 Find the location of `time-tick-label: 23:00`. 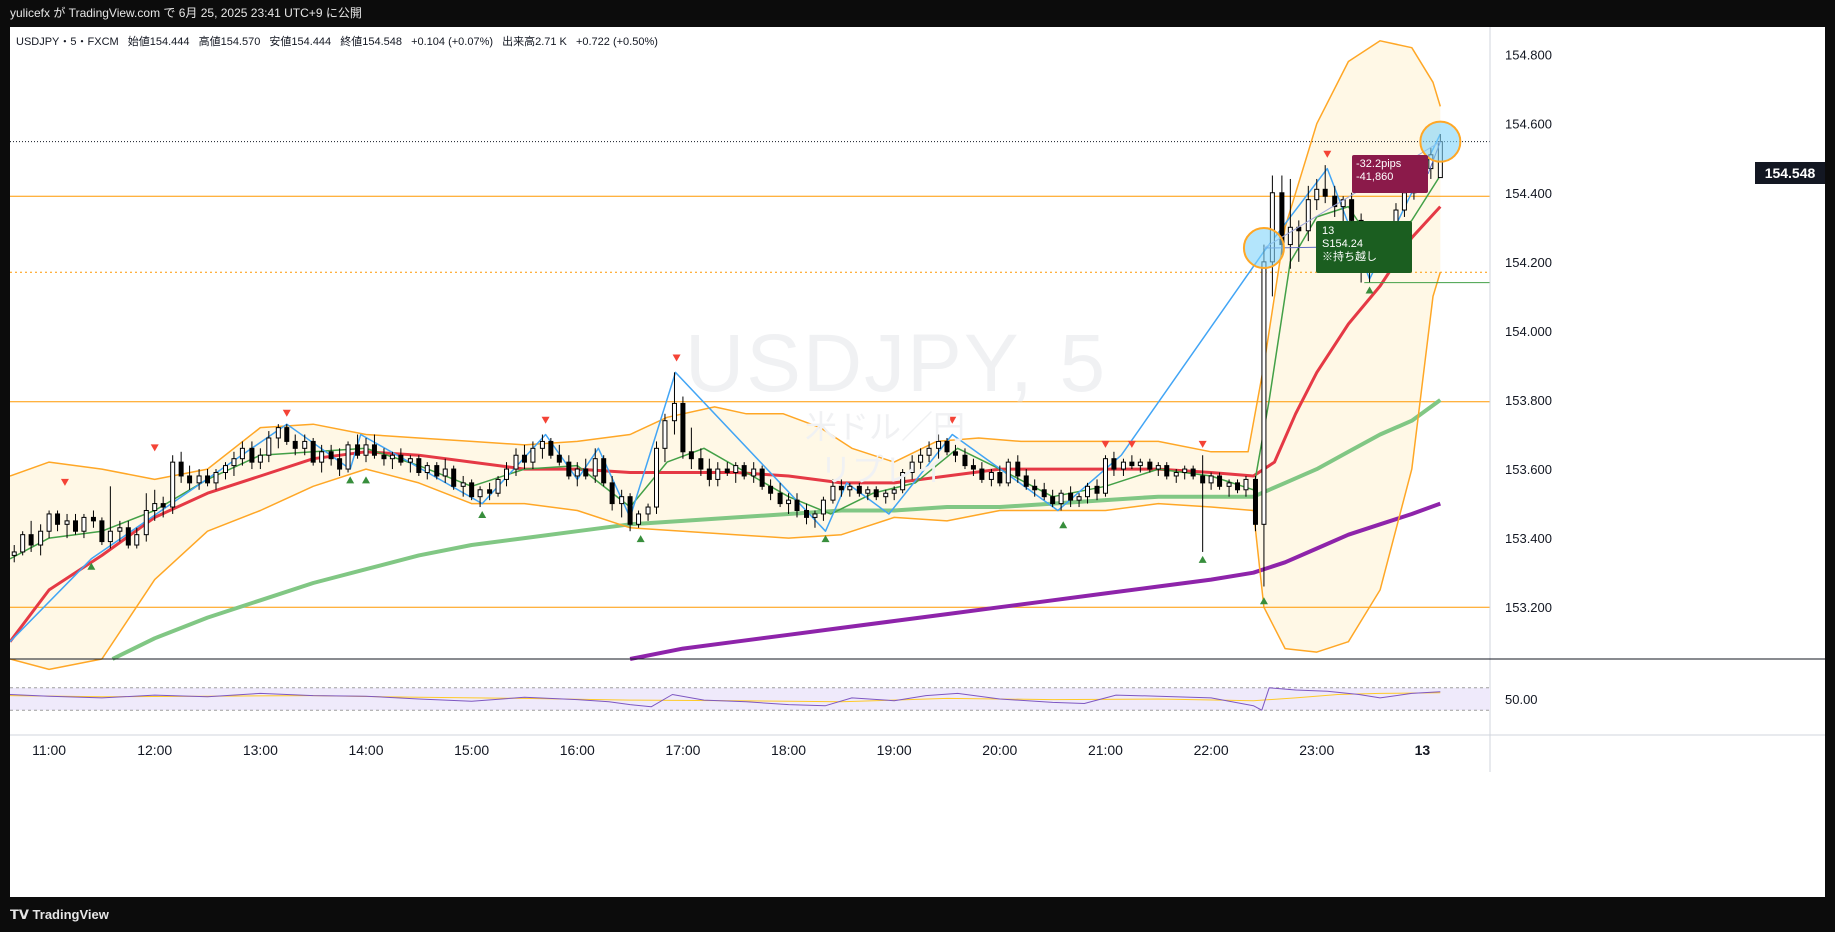

time-tick-label: 23:00 is located at coordinates (1316, 750).